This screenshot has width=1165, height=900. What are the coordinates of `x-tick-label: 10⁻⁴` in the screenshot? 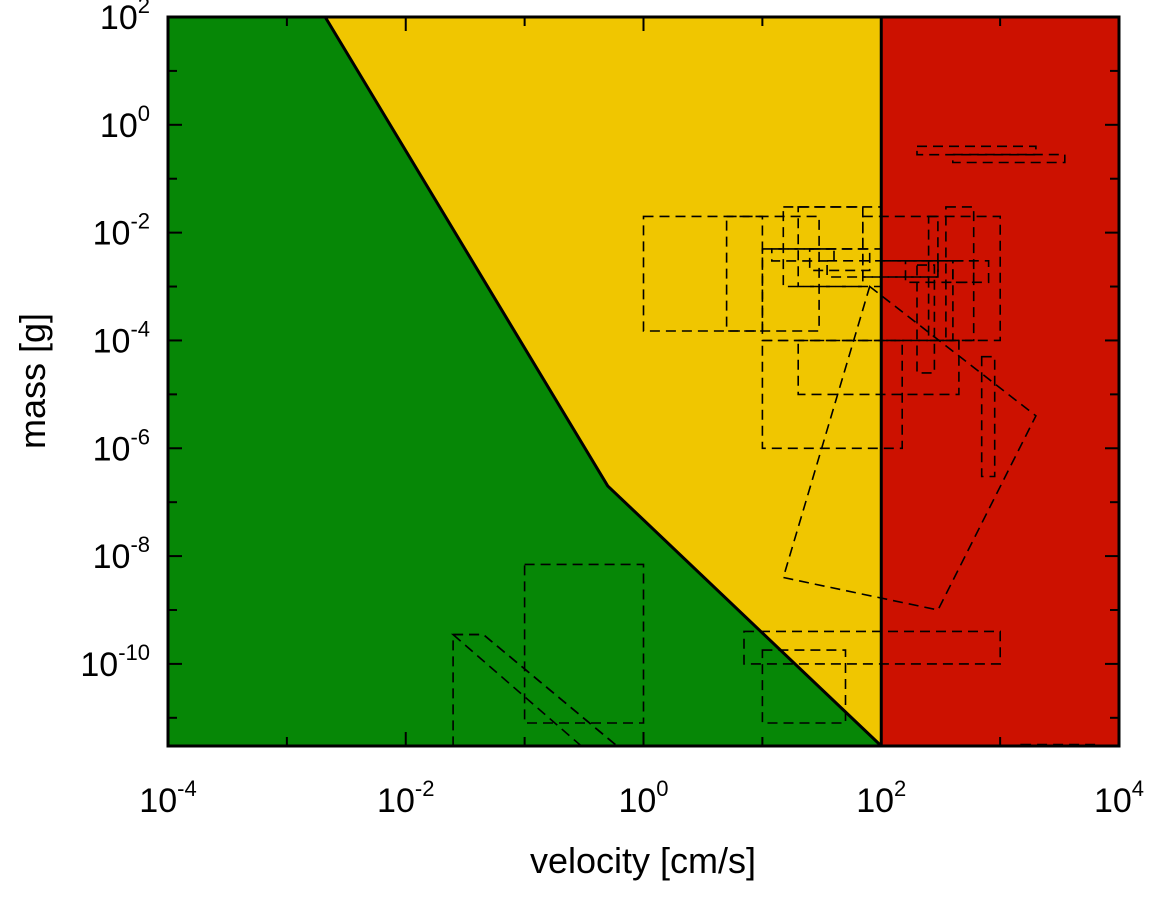 It's located at (167, 798).